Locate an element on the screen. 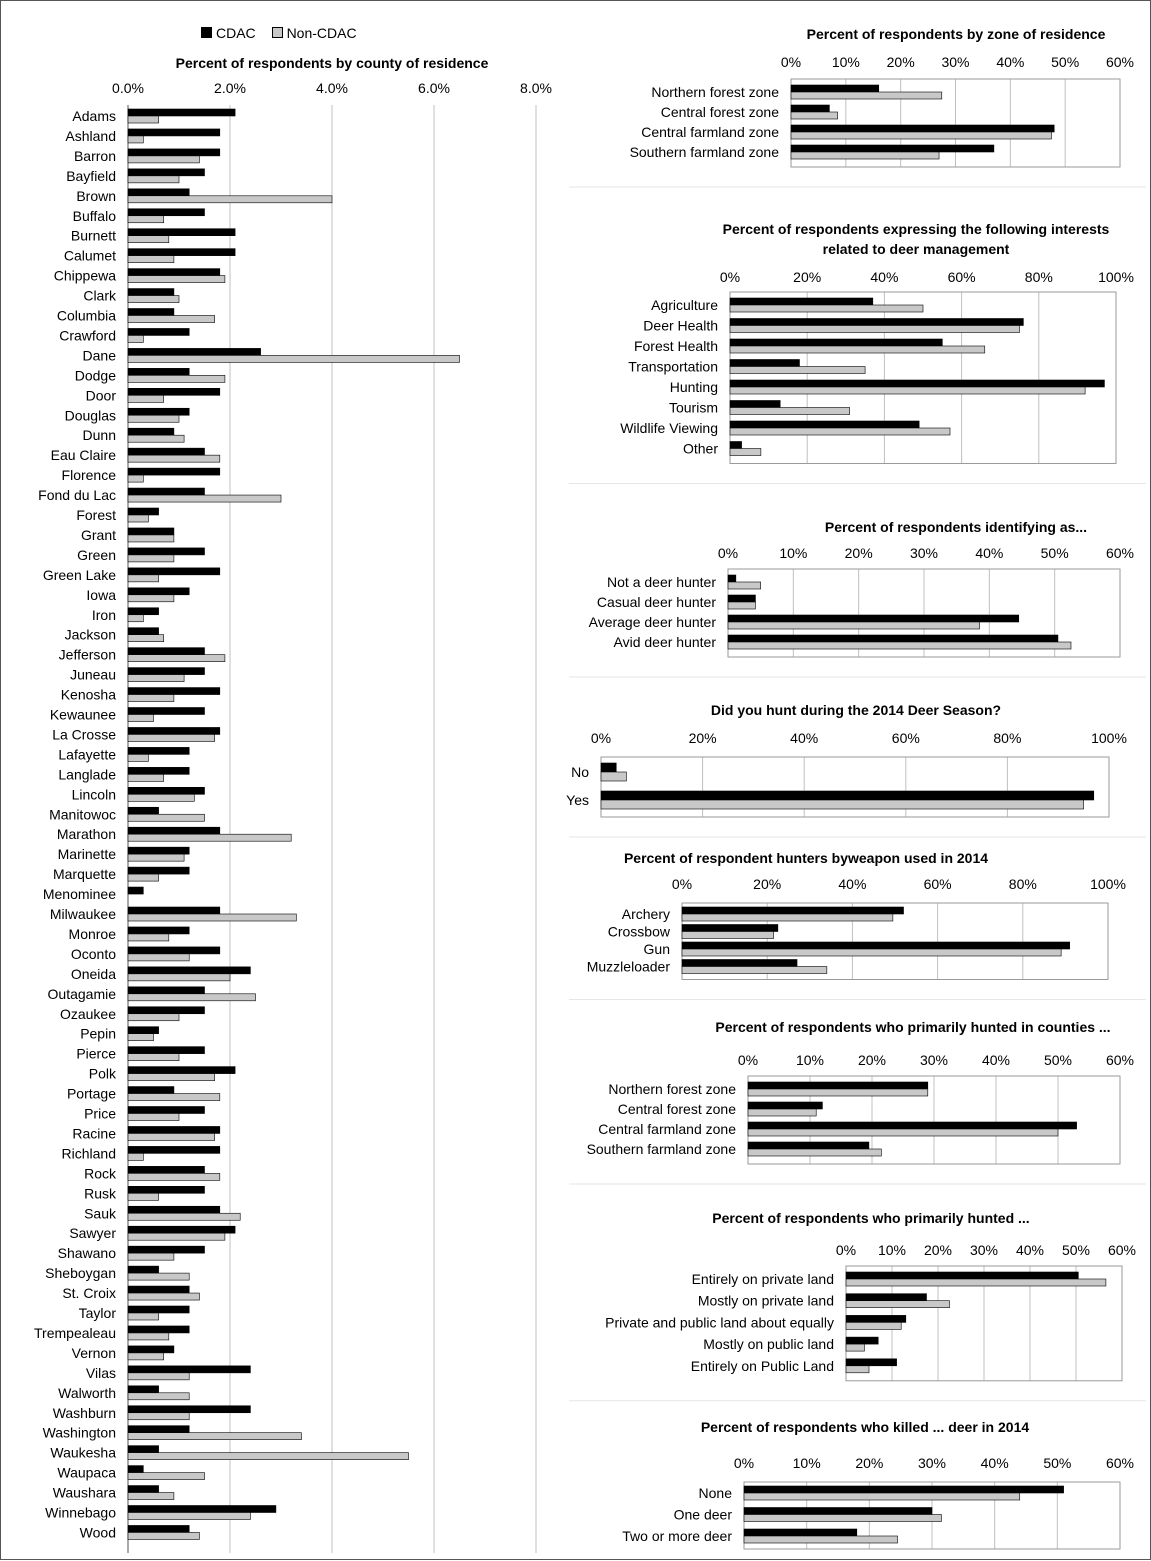 The height and width of the screenshot is (1561, 1151). category-label: Douglas is located at coordinates (90, 415).